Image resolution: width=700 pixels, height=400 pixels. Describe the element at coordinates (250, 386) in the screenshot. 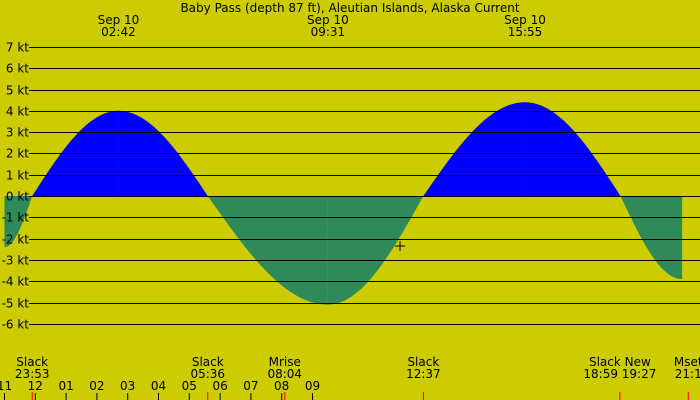

I see `x-tick-label: 07` at that location.